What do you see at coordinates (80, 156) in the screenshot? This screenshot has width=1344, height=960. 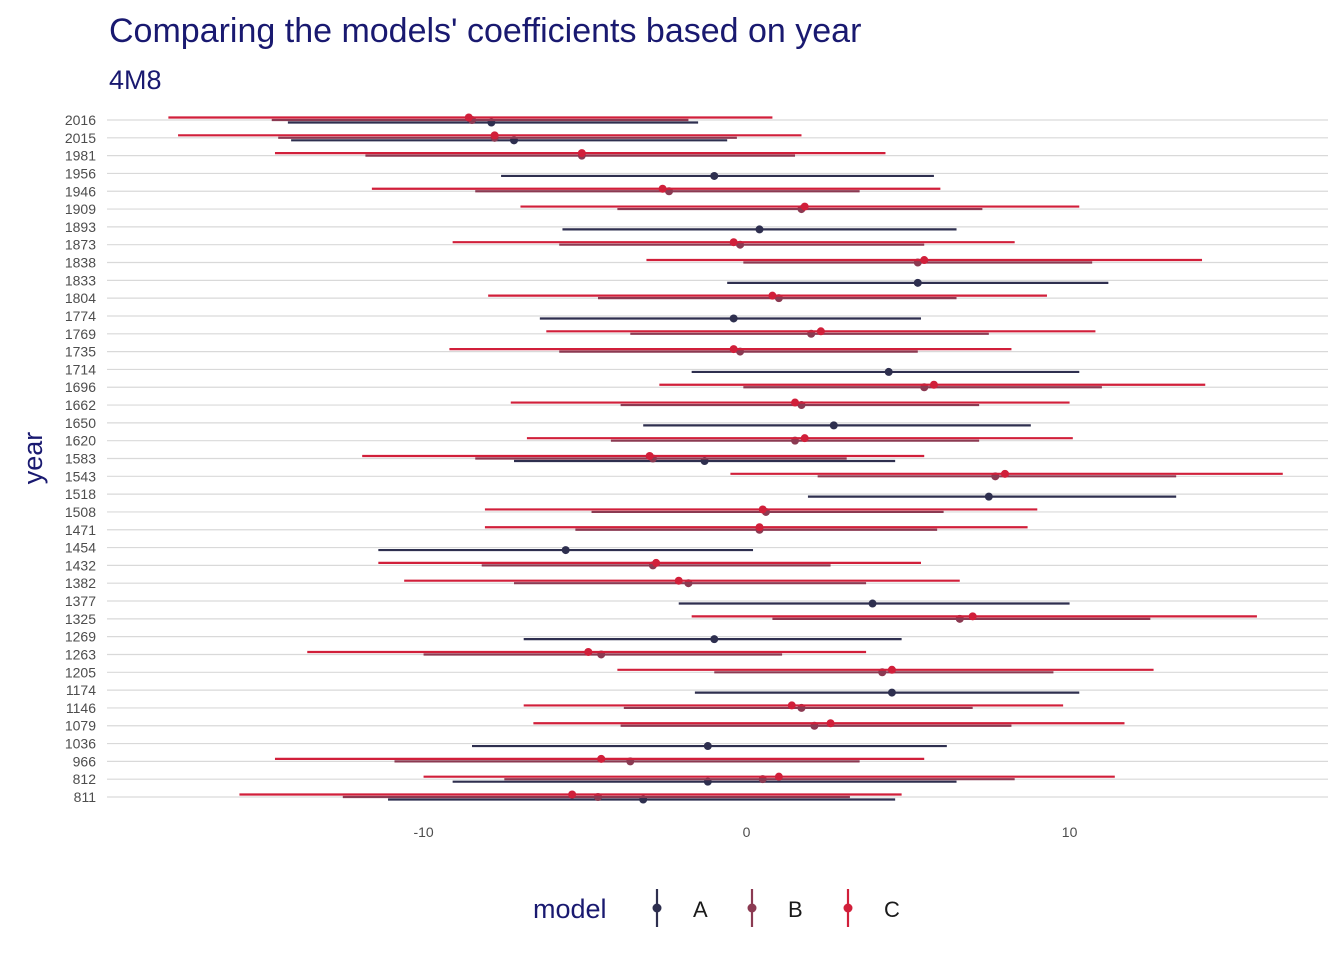 I see `y-tick-1981: 1981` at bounding box center [80, 156].